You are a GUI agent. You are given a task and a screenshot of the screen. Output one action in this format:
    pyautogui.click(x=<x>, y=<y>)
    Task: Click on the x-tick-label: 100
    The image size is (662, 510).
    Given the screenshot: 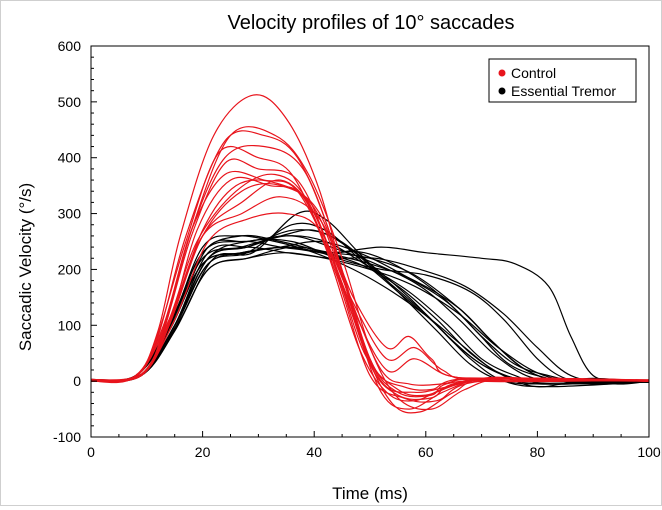 What is the action you would take?
    pyautogui.click(x=649, y=452)
    